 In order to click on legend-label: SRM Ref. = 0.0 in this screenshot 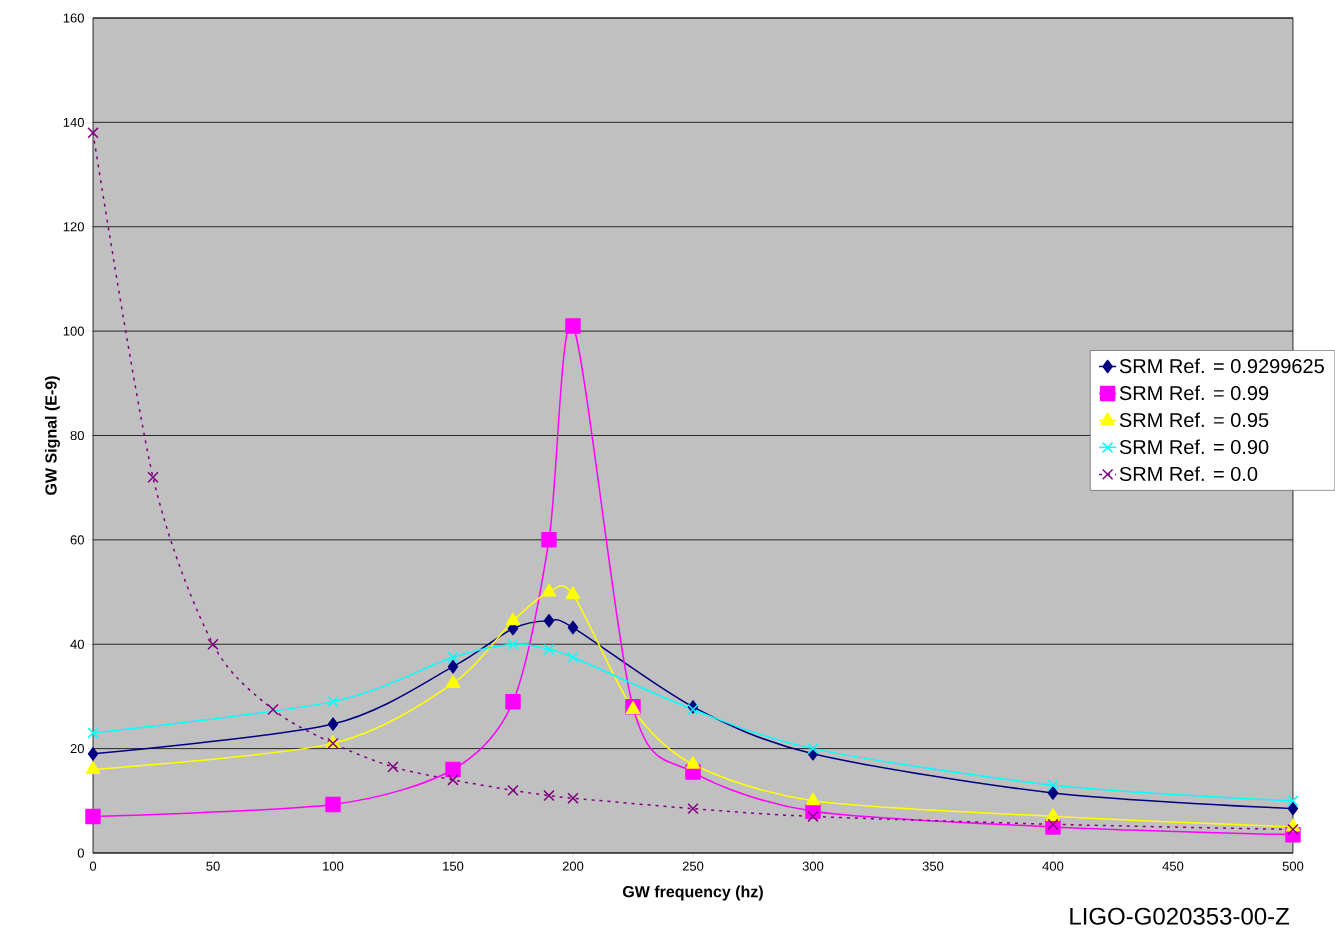, I will do `click(1188, 474)`.